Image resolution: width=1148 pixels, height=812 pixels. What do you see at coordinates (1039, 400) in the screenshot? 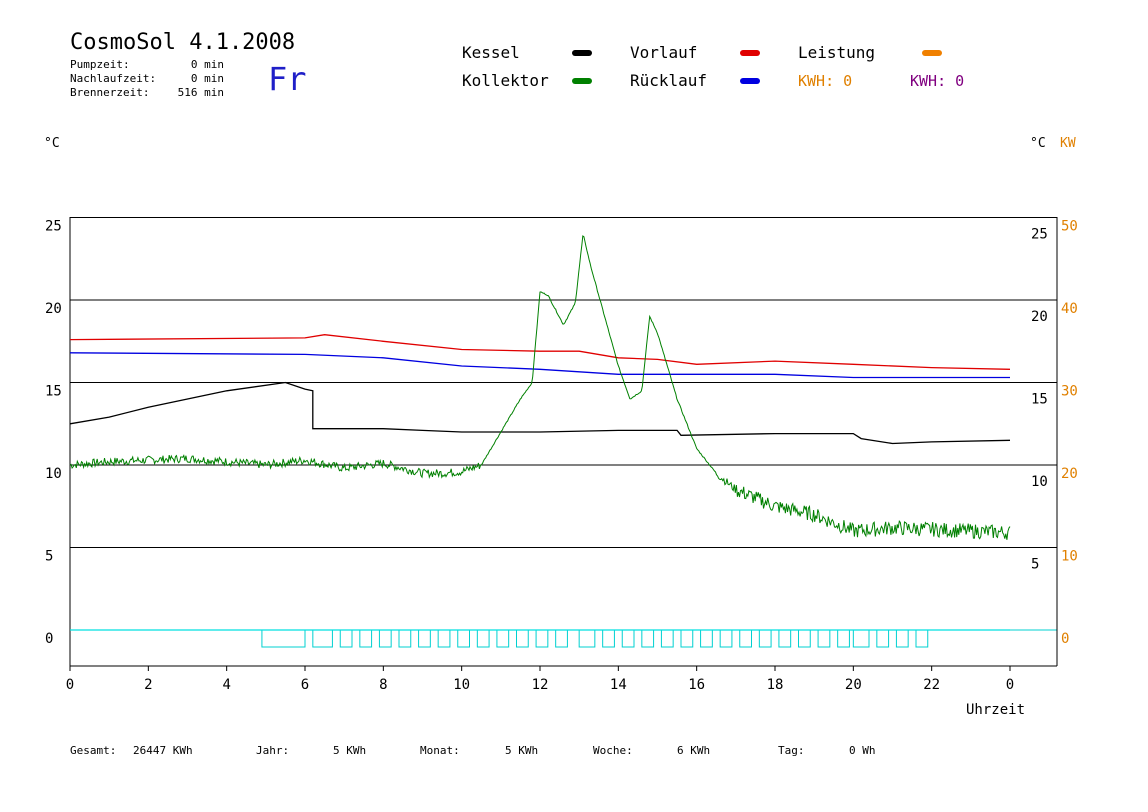
I see `y-tick-label-right-c: 15` at bounding box center [1039, 400].